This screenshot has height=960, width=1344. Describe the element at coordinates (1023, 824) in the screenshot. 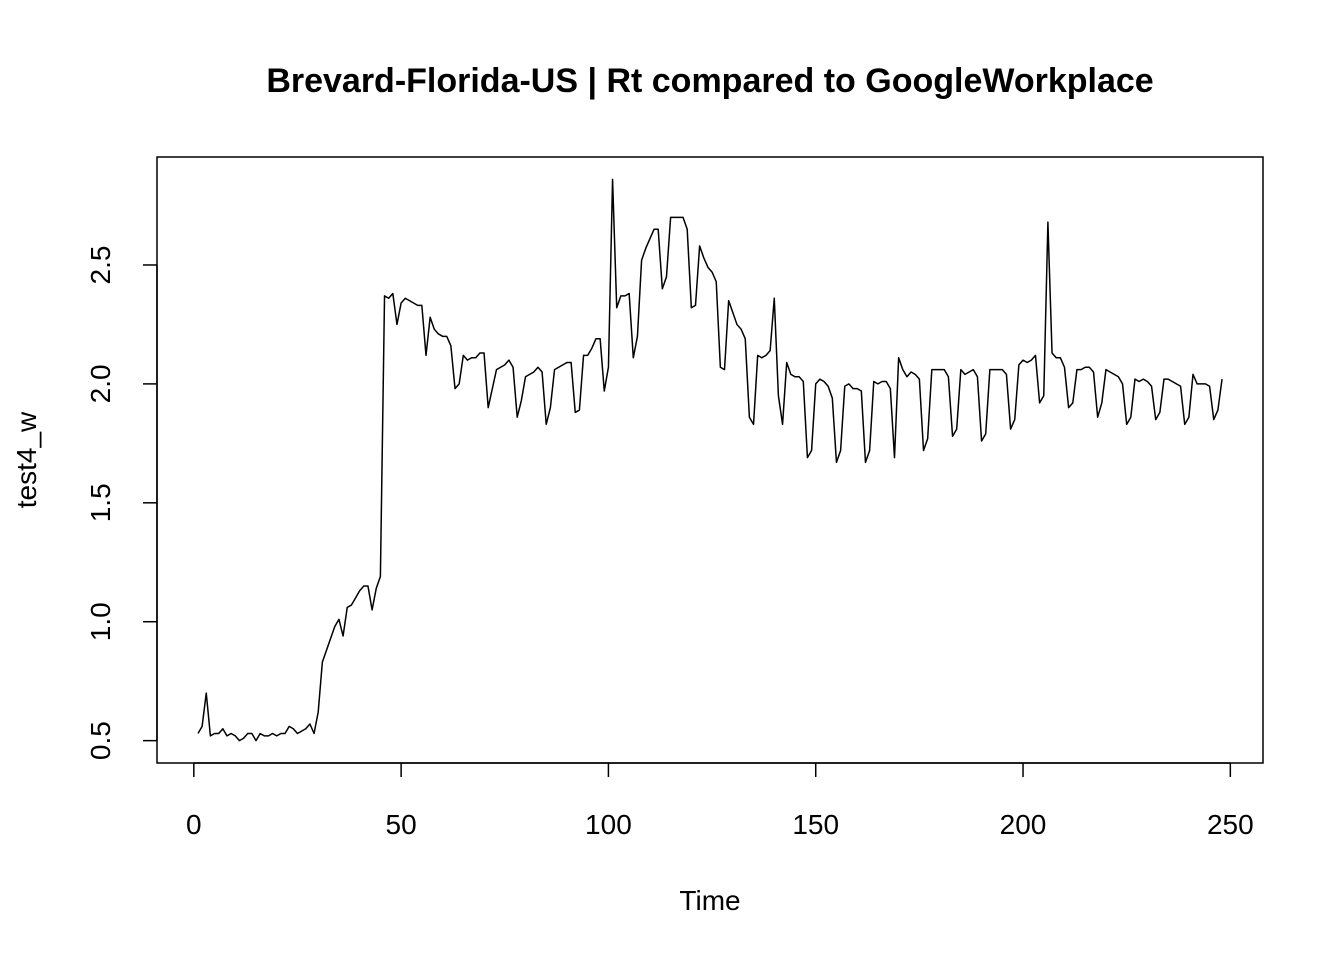

I see `x-tick-label: 200` at that location.